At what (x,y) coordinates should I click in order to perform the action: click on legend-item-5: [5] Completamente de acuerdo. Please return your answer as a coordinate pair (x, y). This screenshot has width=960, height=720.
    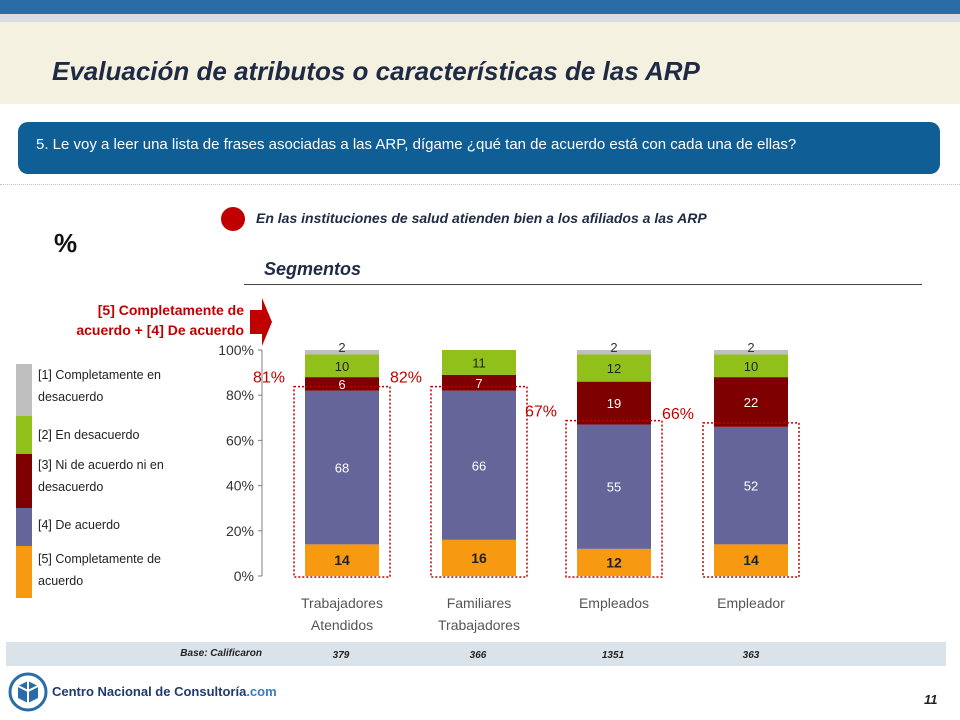
    Looking at the image, I should click on (106, 572).